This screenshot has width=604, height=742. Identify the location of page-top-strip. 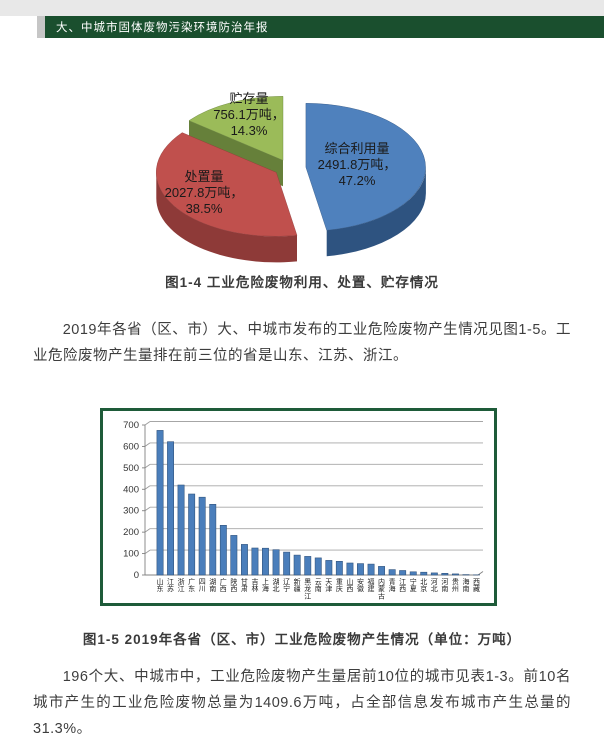
(302, 8).